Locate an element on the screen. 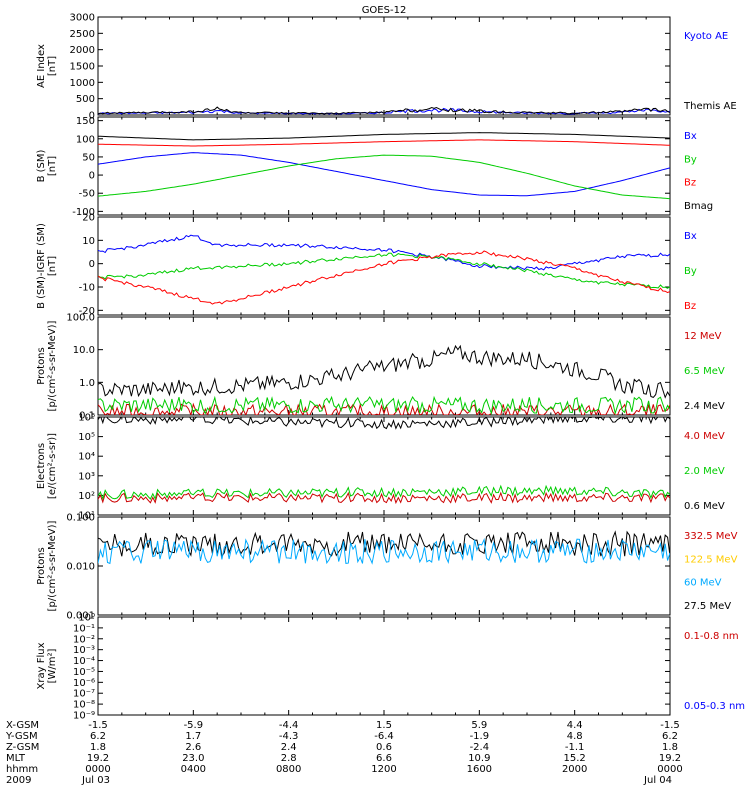  y-tick-label: 0.100 is located at coordinates (80, 518).